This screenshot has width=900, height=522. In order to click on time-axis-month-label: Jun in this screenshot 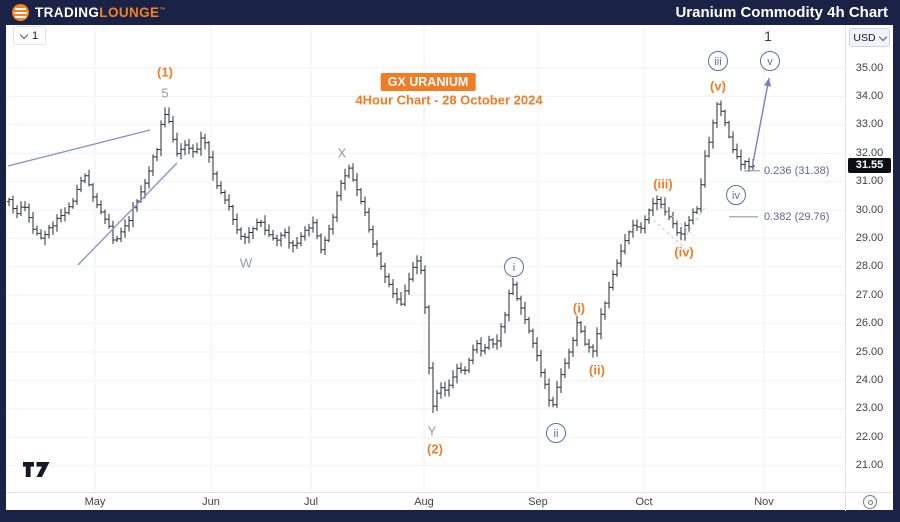, I will do `click(211, 502)`.